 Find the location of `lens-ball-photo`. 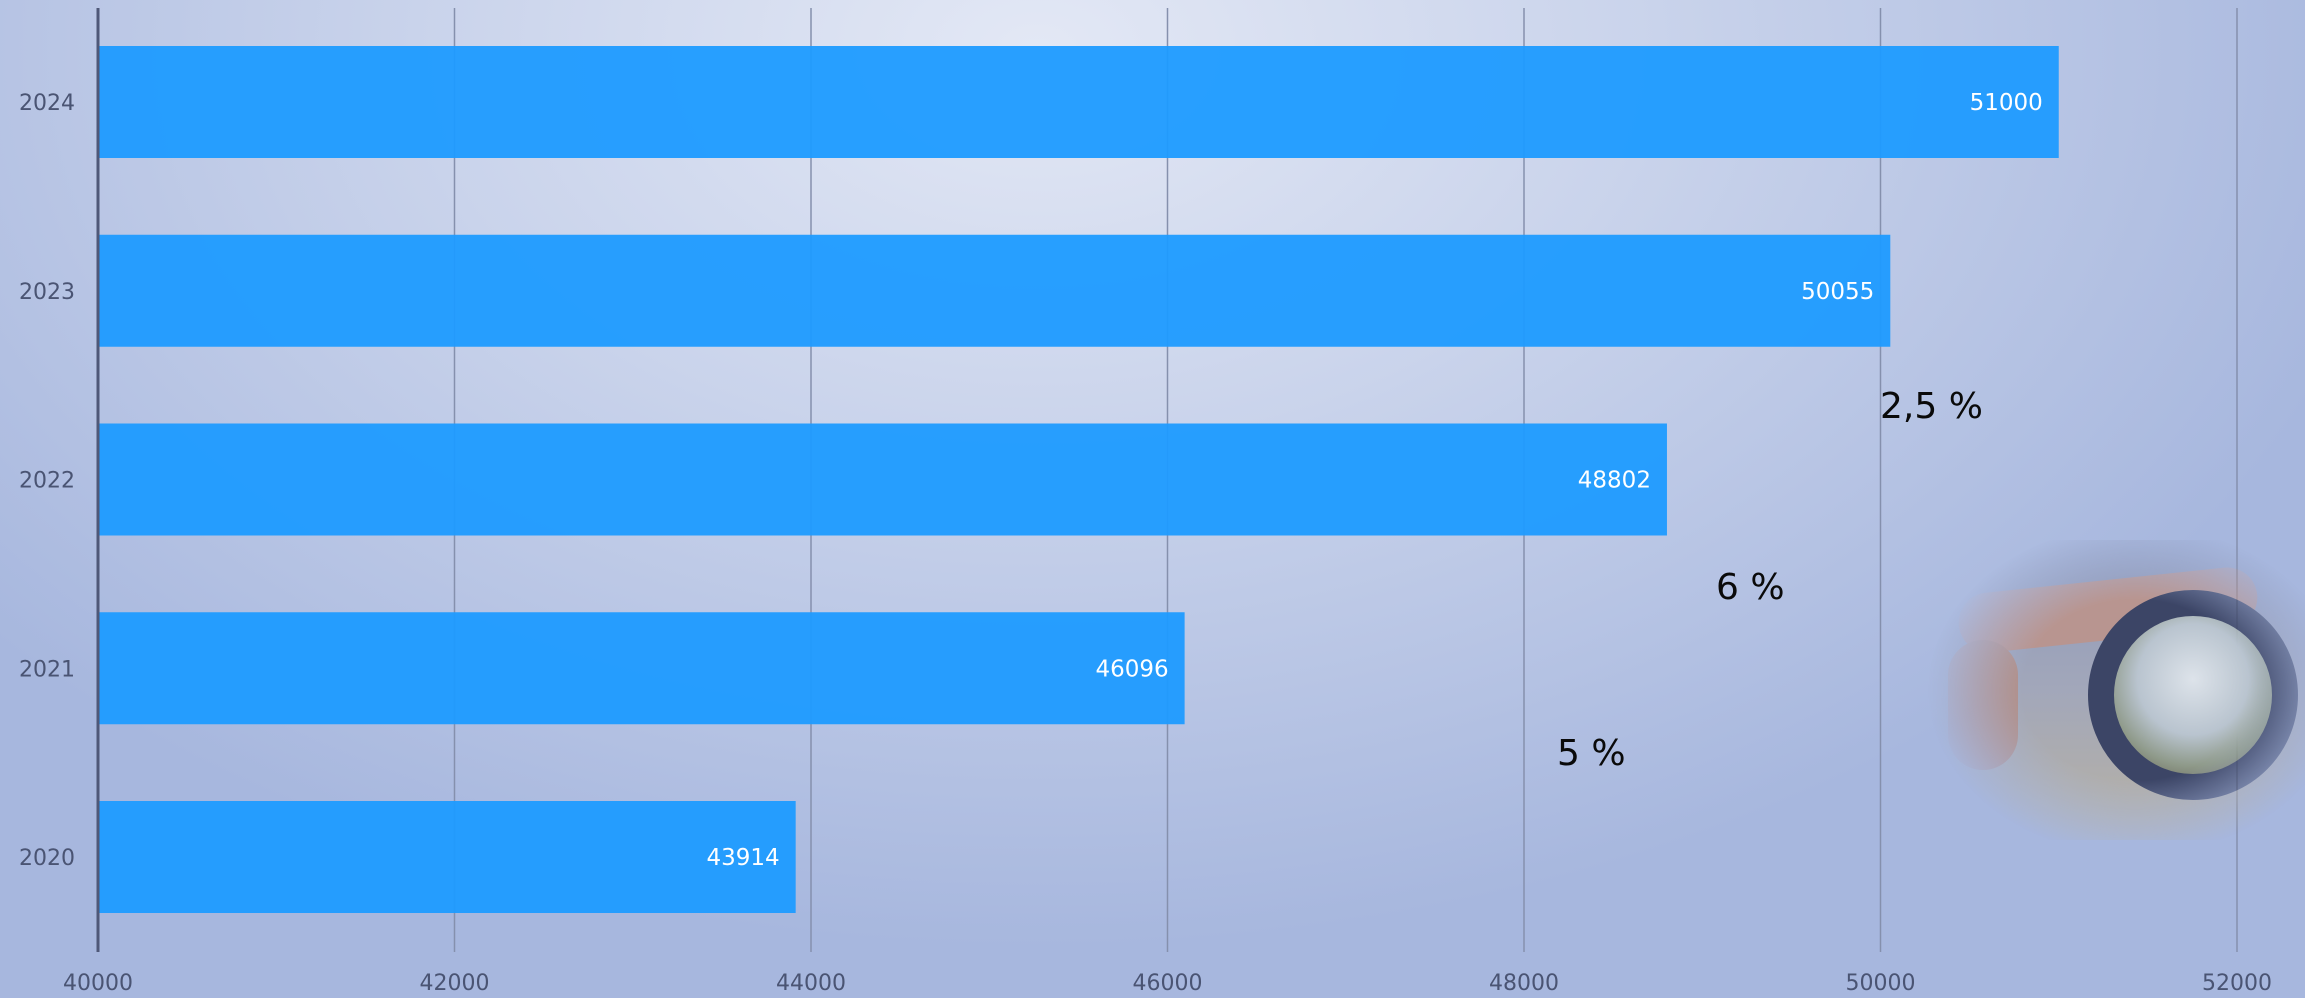

lens-ball-photo is located at coordinates (2116, 690).